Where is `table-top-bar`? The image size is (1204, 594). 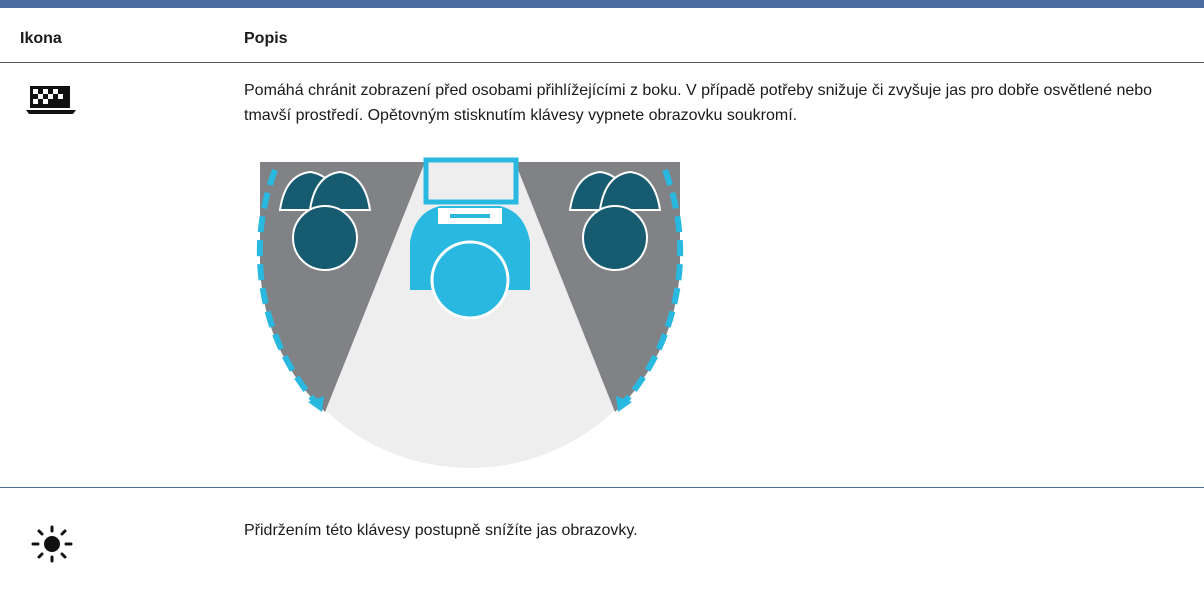 table-top-bar is located at coordinates (602, 4).